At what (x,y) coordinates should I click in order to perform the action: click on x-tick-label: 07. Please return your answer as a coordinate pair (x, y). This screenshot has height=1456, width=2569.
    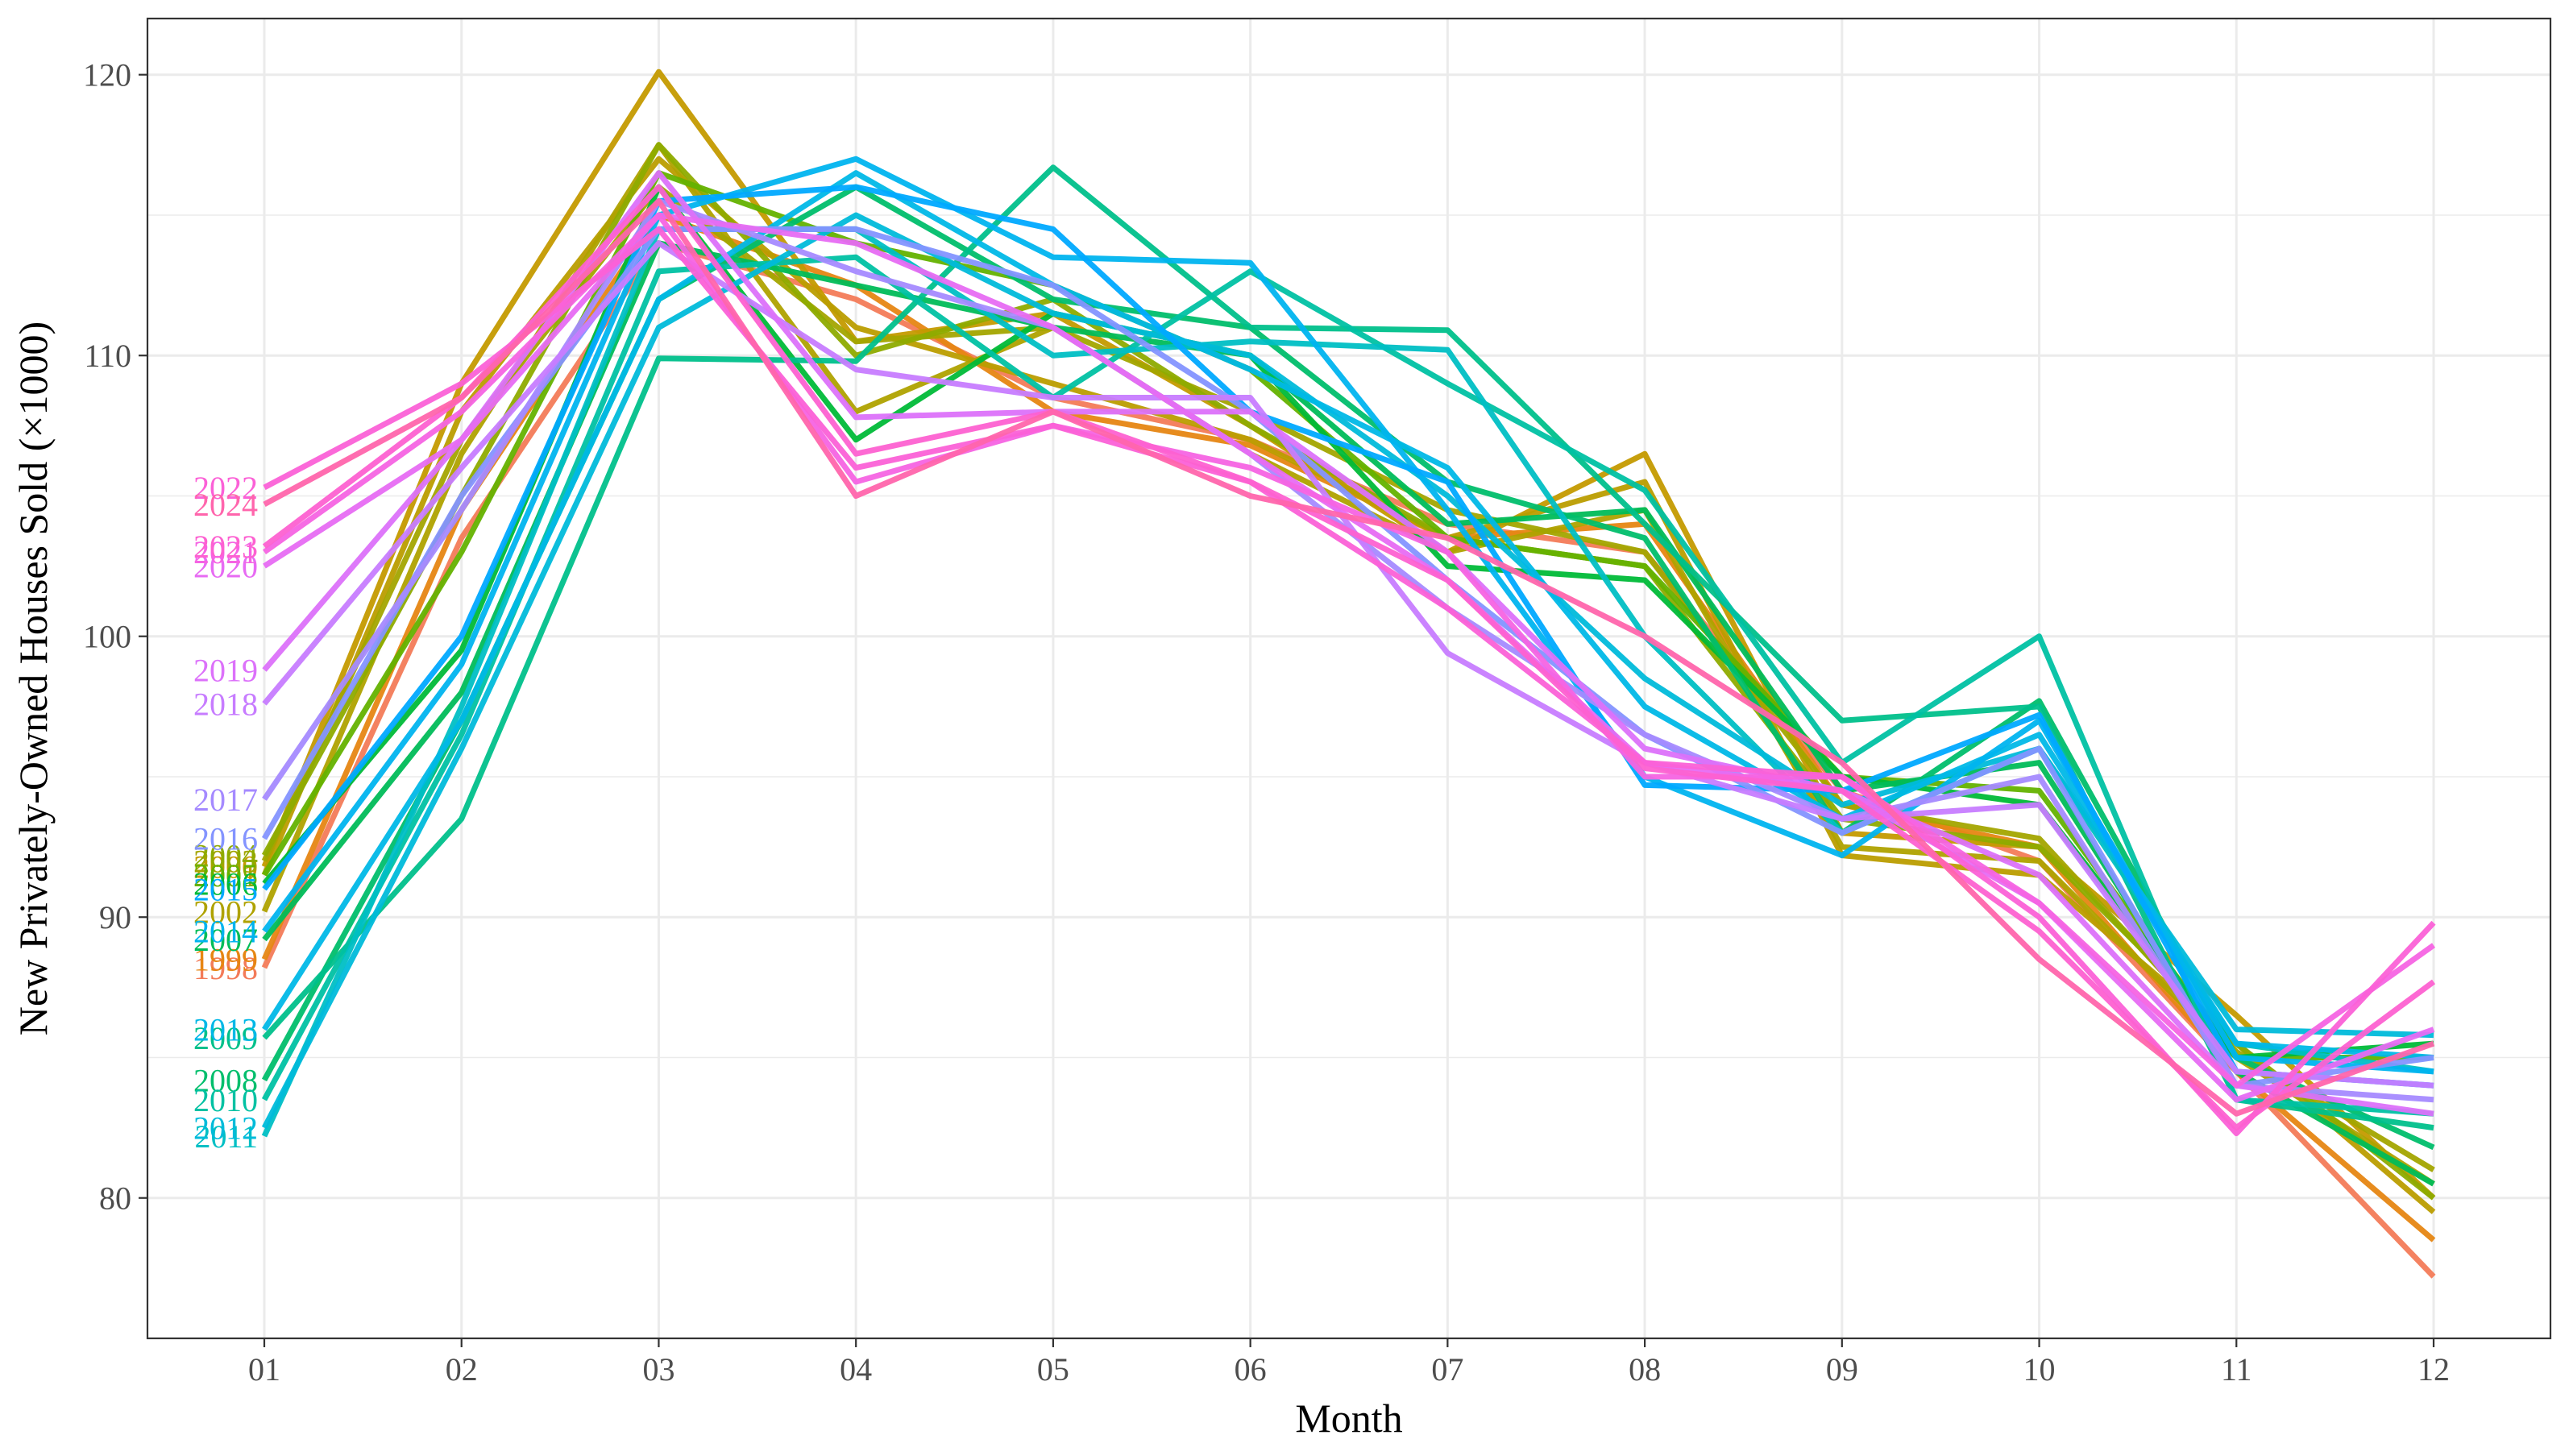
    Looking at the image, I should click on (1447, 1369).